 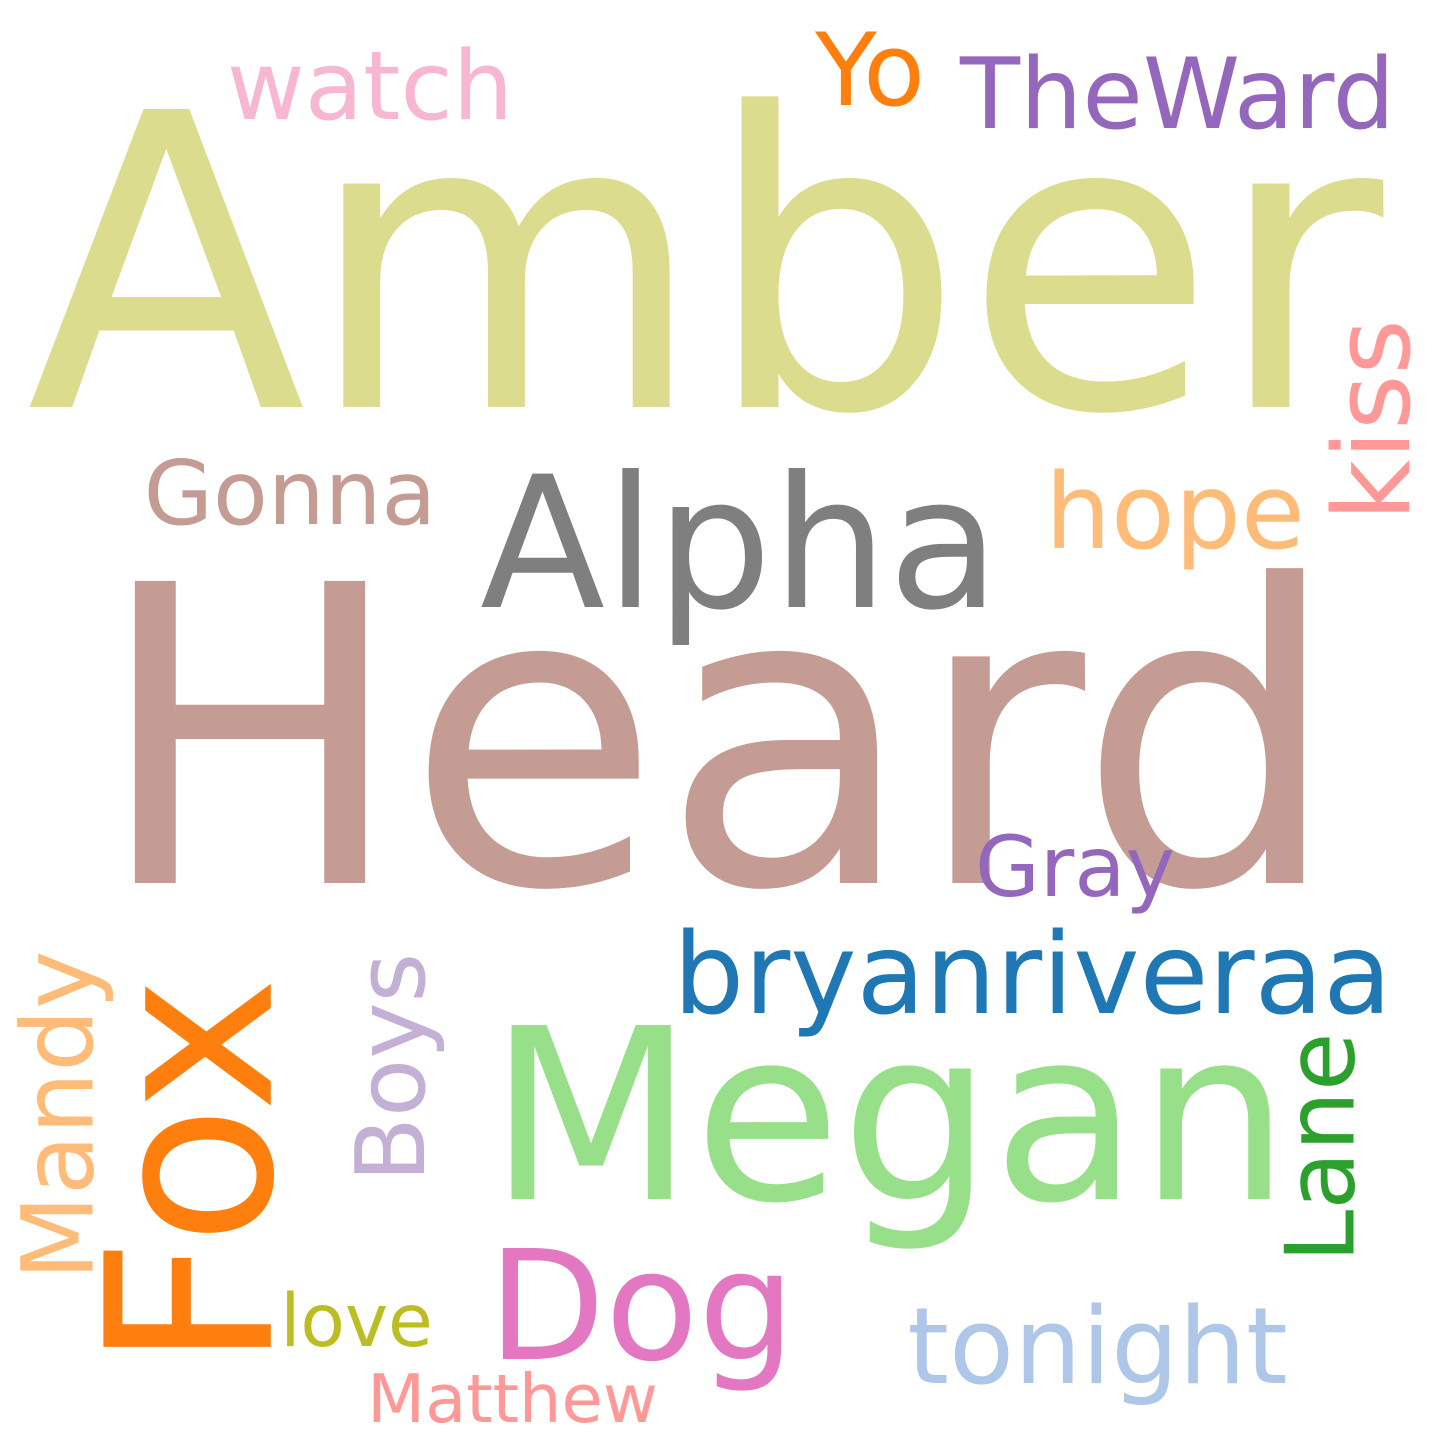 I want to click on word-tonight: tonight, so click(x=1097, y=1347).